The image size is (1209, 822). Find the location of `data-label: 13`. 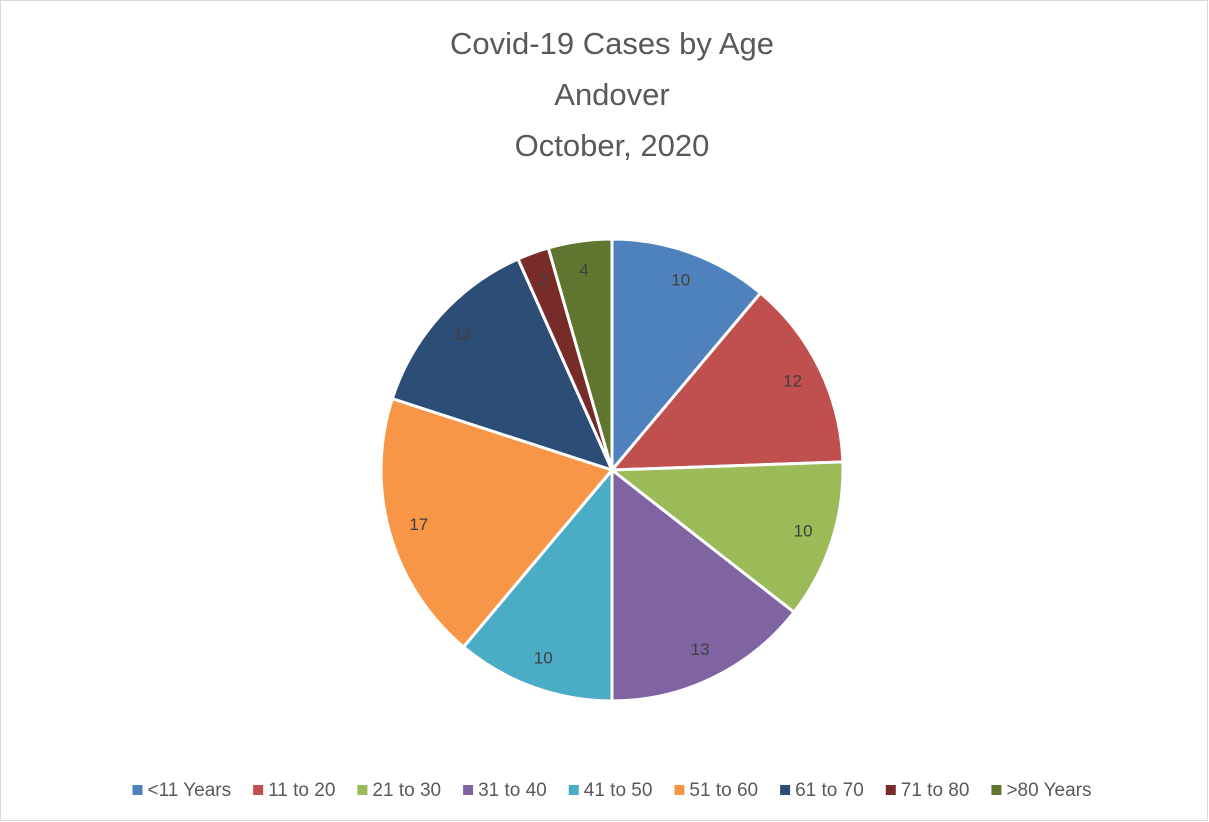

data-label: 13 is located at coordinates (700, 649).